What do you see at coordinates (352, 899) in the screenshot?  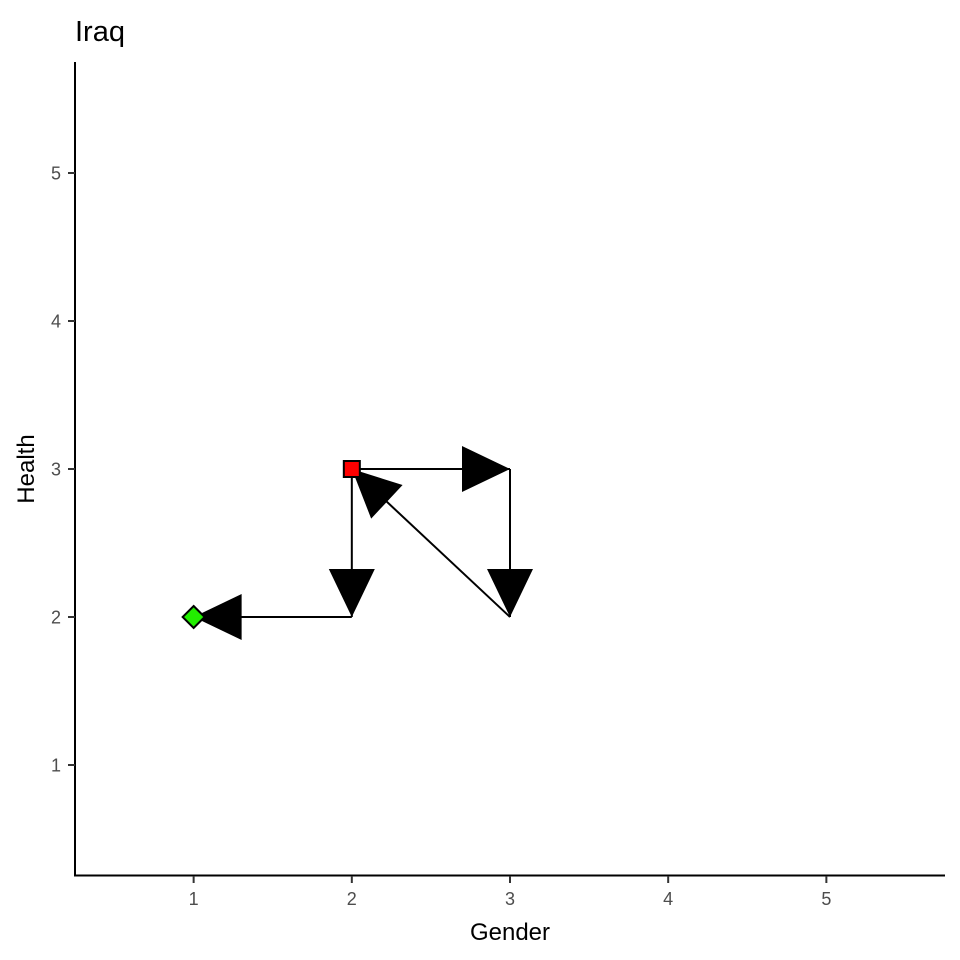 I see `x-tick-label: 2` at bounding box center [352, 899].